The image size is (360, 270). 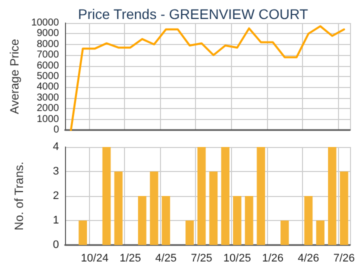 What do you see at coordinates (94, 258) in the screenshot?
I see `x-tick-label: 10/24` at bounding box center [94, 258].